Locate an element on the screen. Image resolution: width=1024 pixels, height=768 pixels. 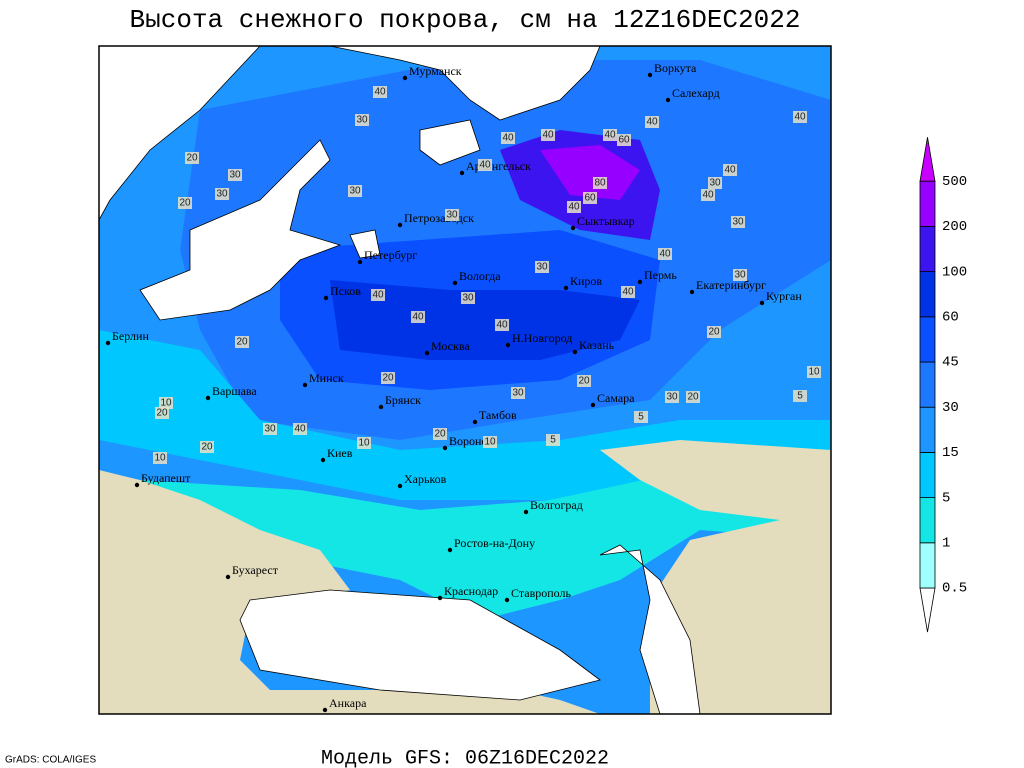
colorbar-label: 5 is located at coordinates (946, 498).